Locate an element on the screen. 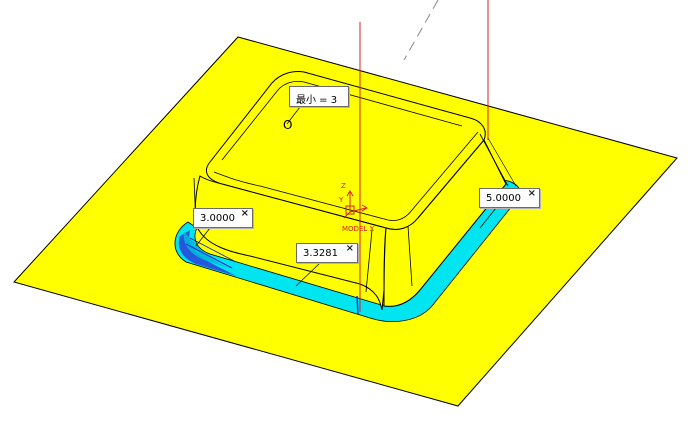 The height and width of the screenshot is (422, 691). blue-marker-line is located at coordinates (357, 305).